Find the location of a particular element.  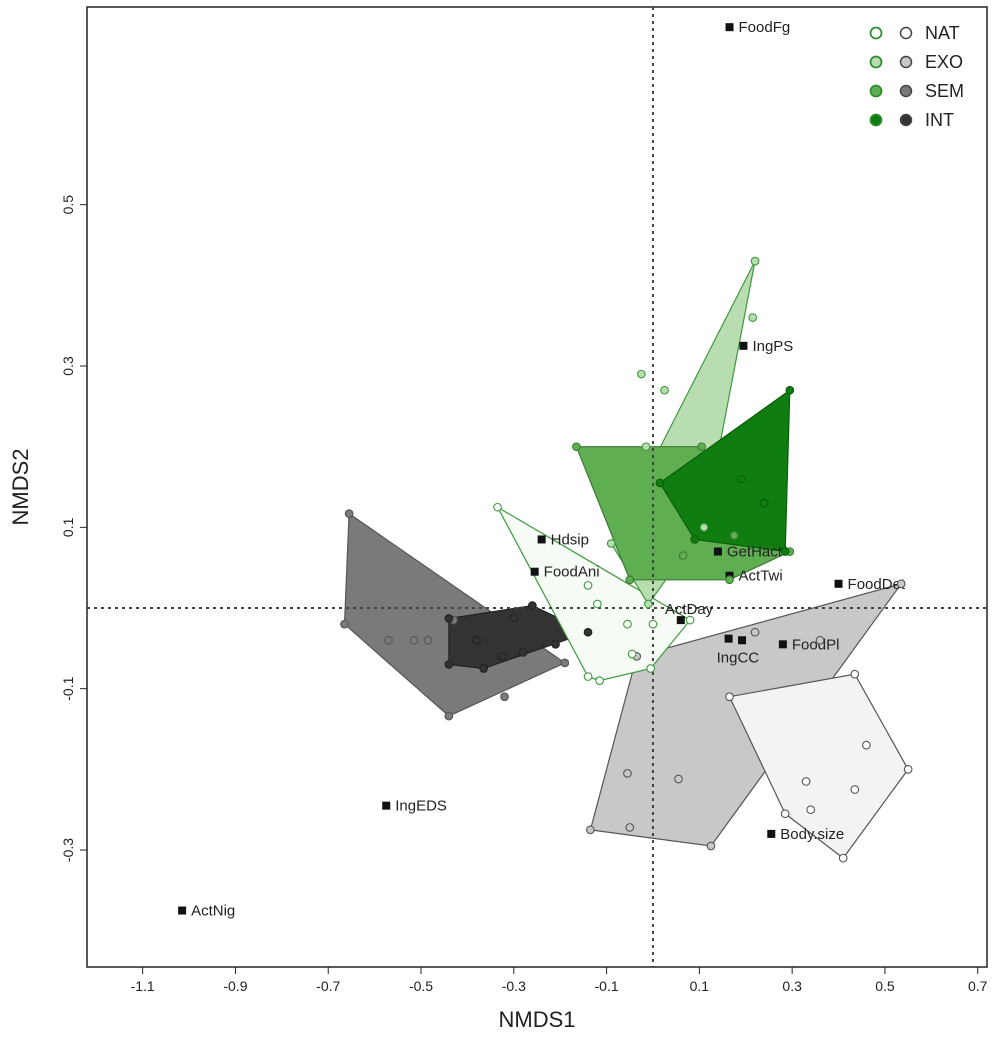

x-tick-label: 0.5 is located at coordinates (885, 986).